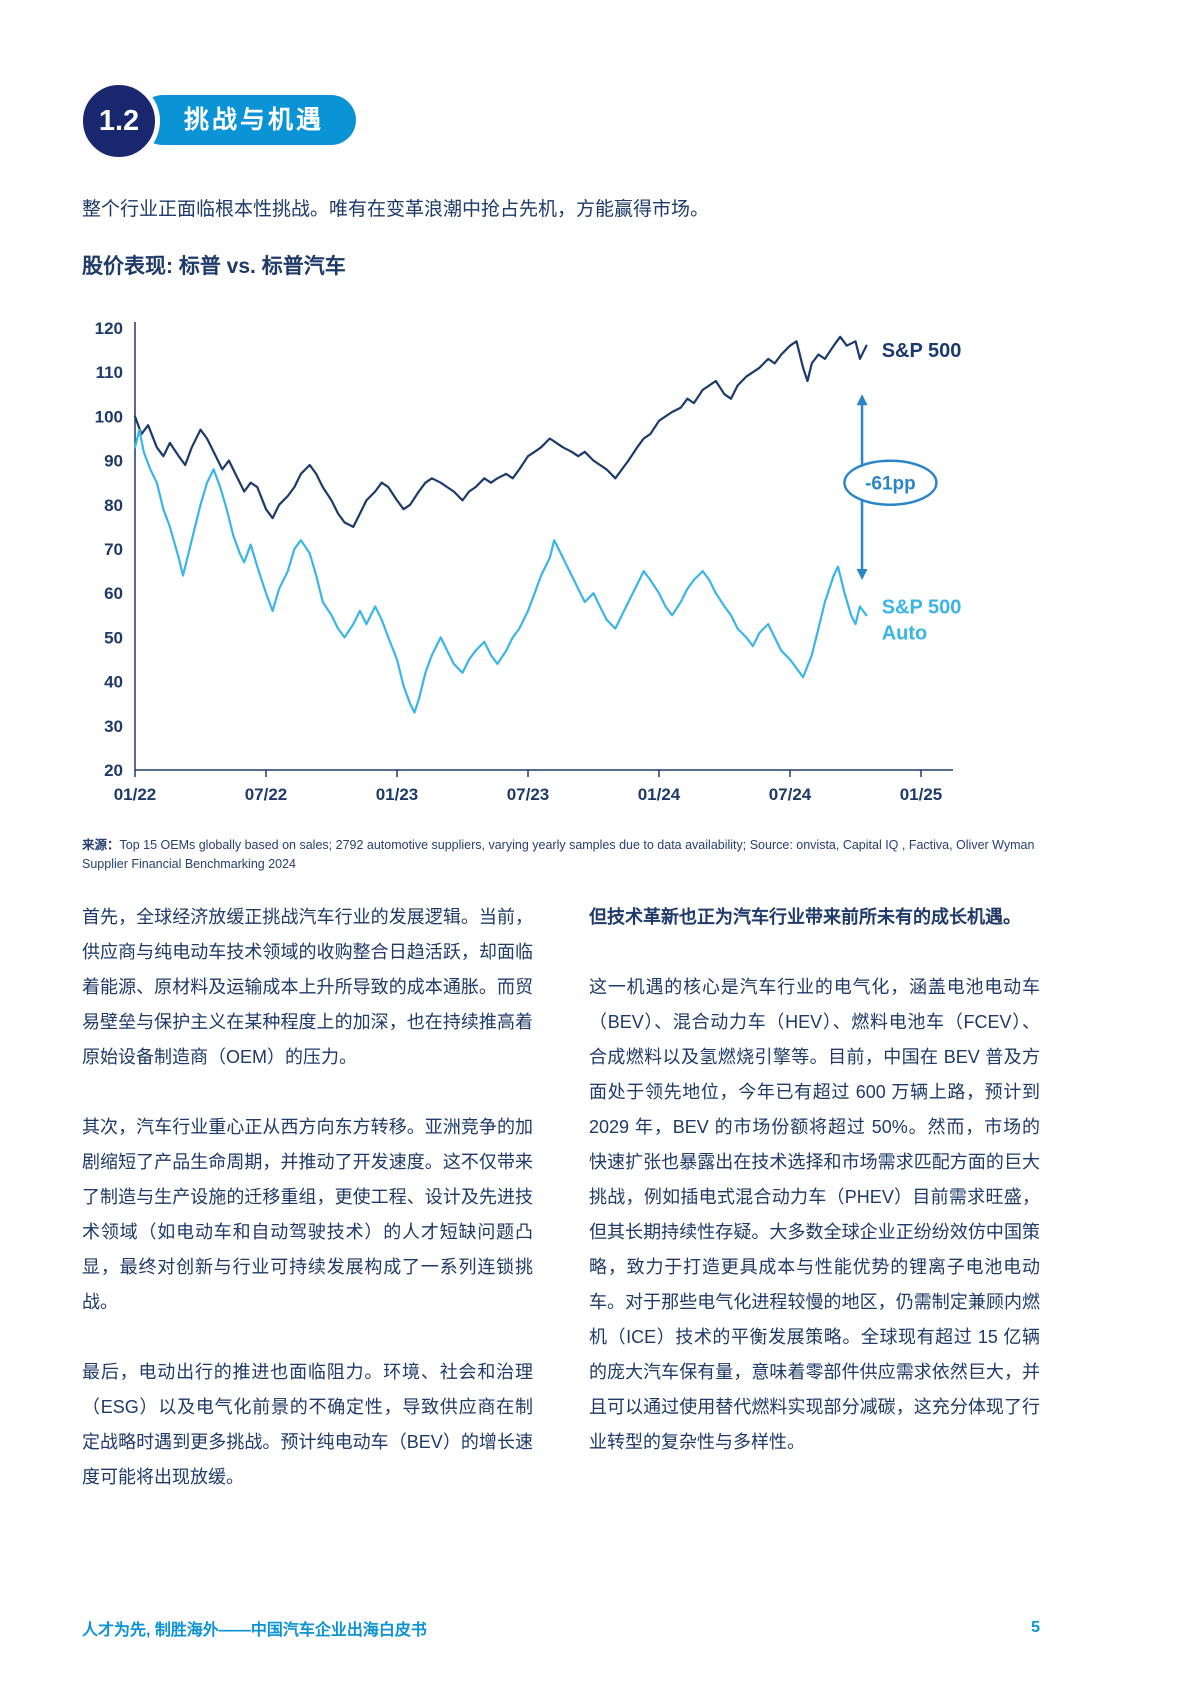 The image size is (1200, 1698). Describe the element at coordinates (113, 505) in the screenshot. I see `svg-text: 80` at that location.